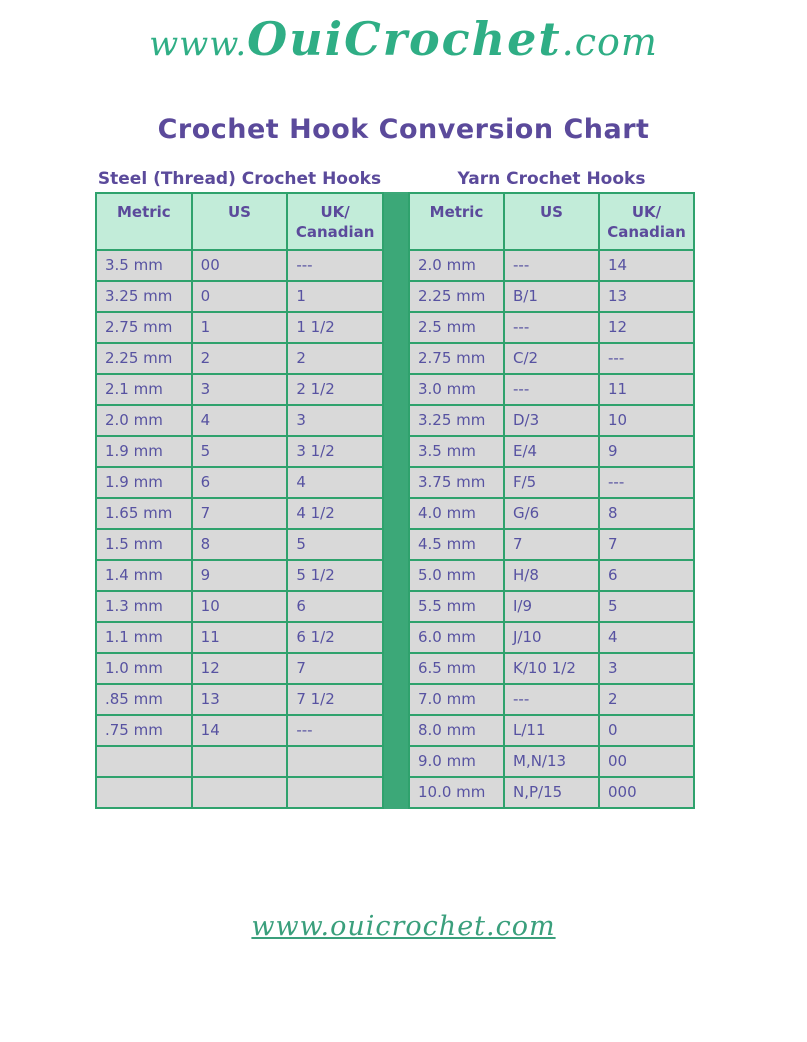 This screenshot has width=807, height=1042. Describe the element at coordinates (646, 513) in the screenshot. I see `table-cell: 8` at that location.